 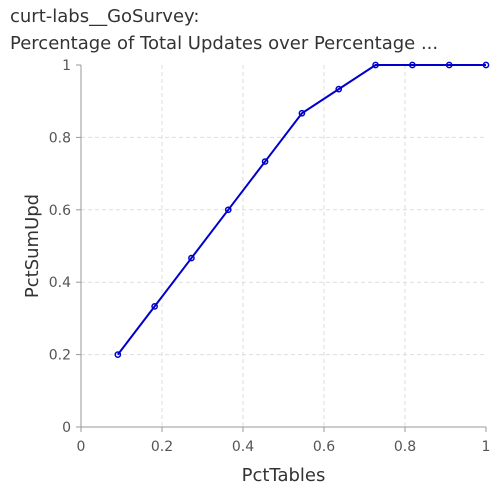 I want to click on x-tick-label-1: 0.2, so click(x=162, y=447).